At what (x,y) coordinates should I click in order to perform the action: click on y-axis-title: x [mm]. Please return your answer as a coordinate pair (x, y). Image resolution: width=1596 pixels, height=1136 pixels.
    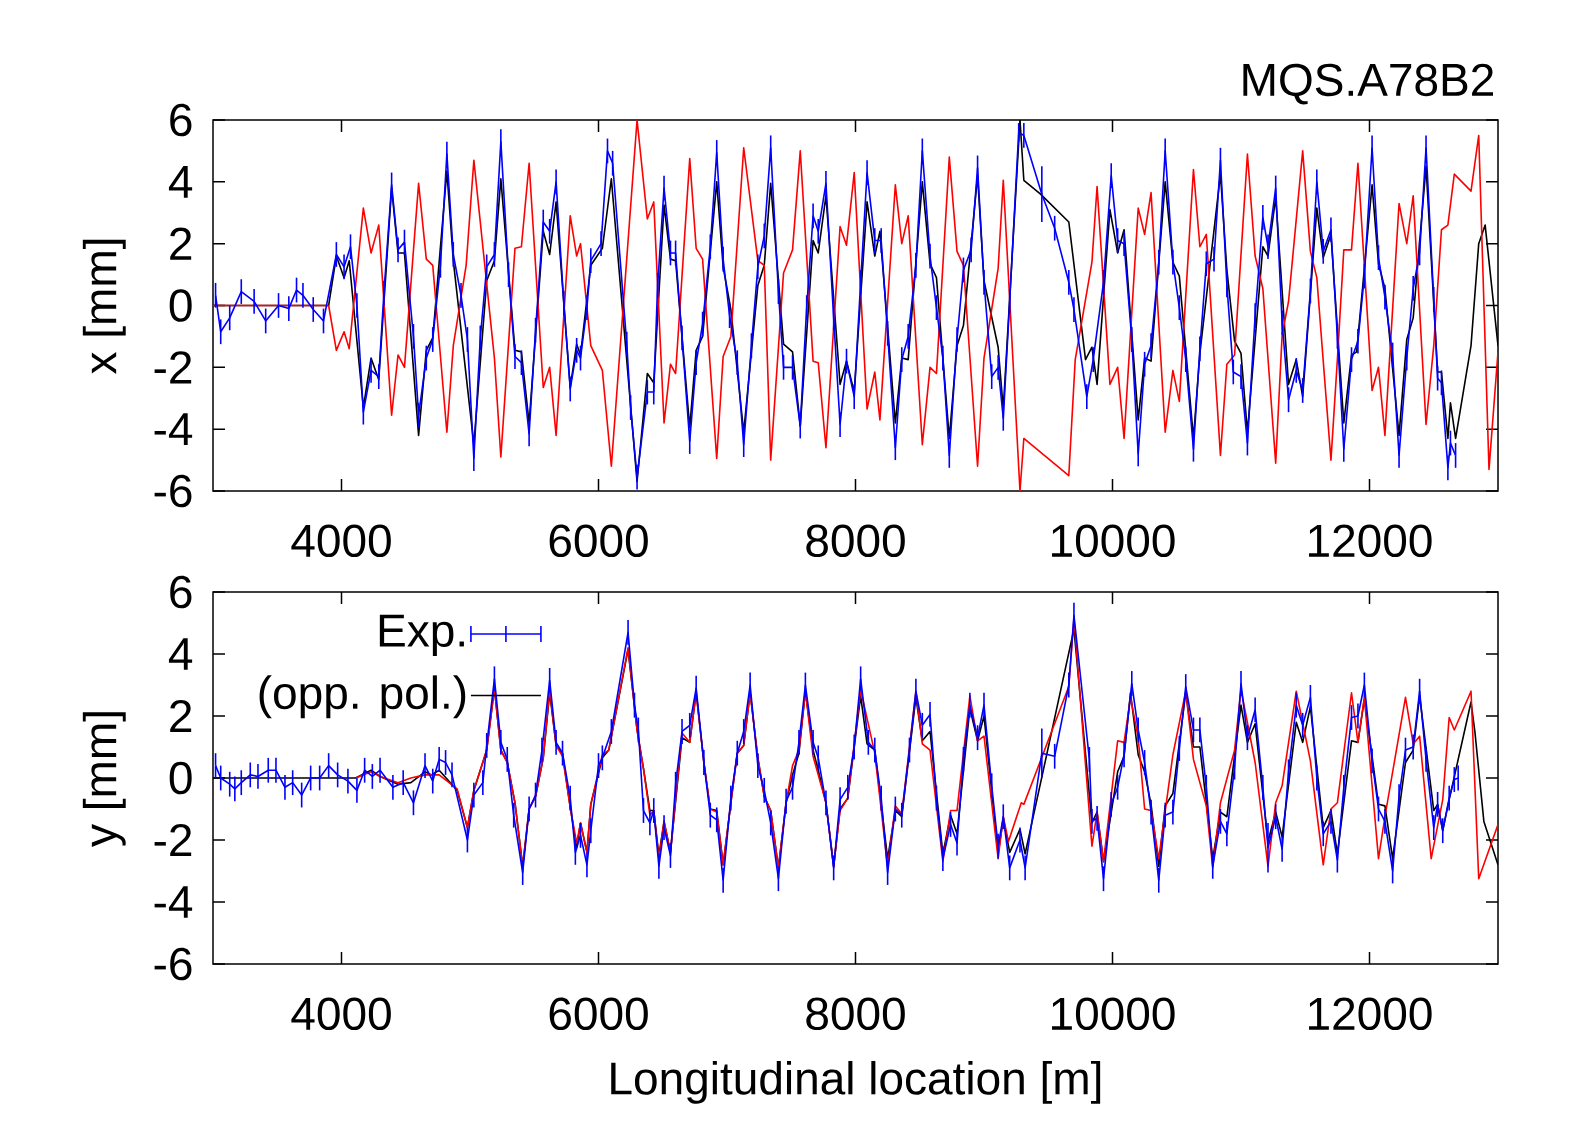
    Looking at the image, I should click on (104, 306).